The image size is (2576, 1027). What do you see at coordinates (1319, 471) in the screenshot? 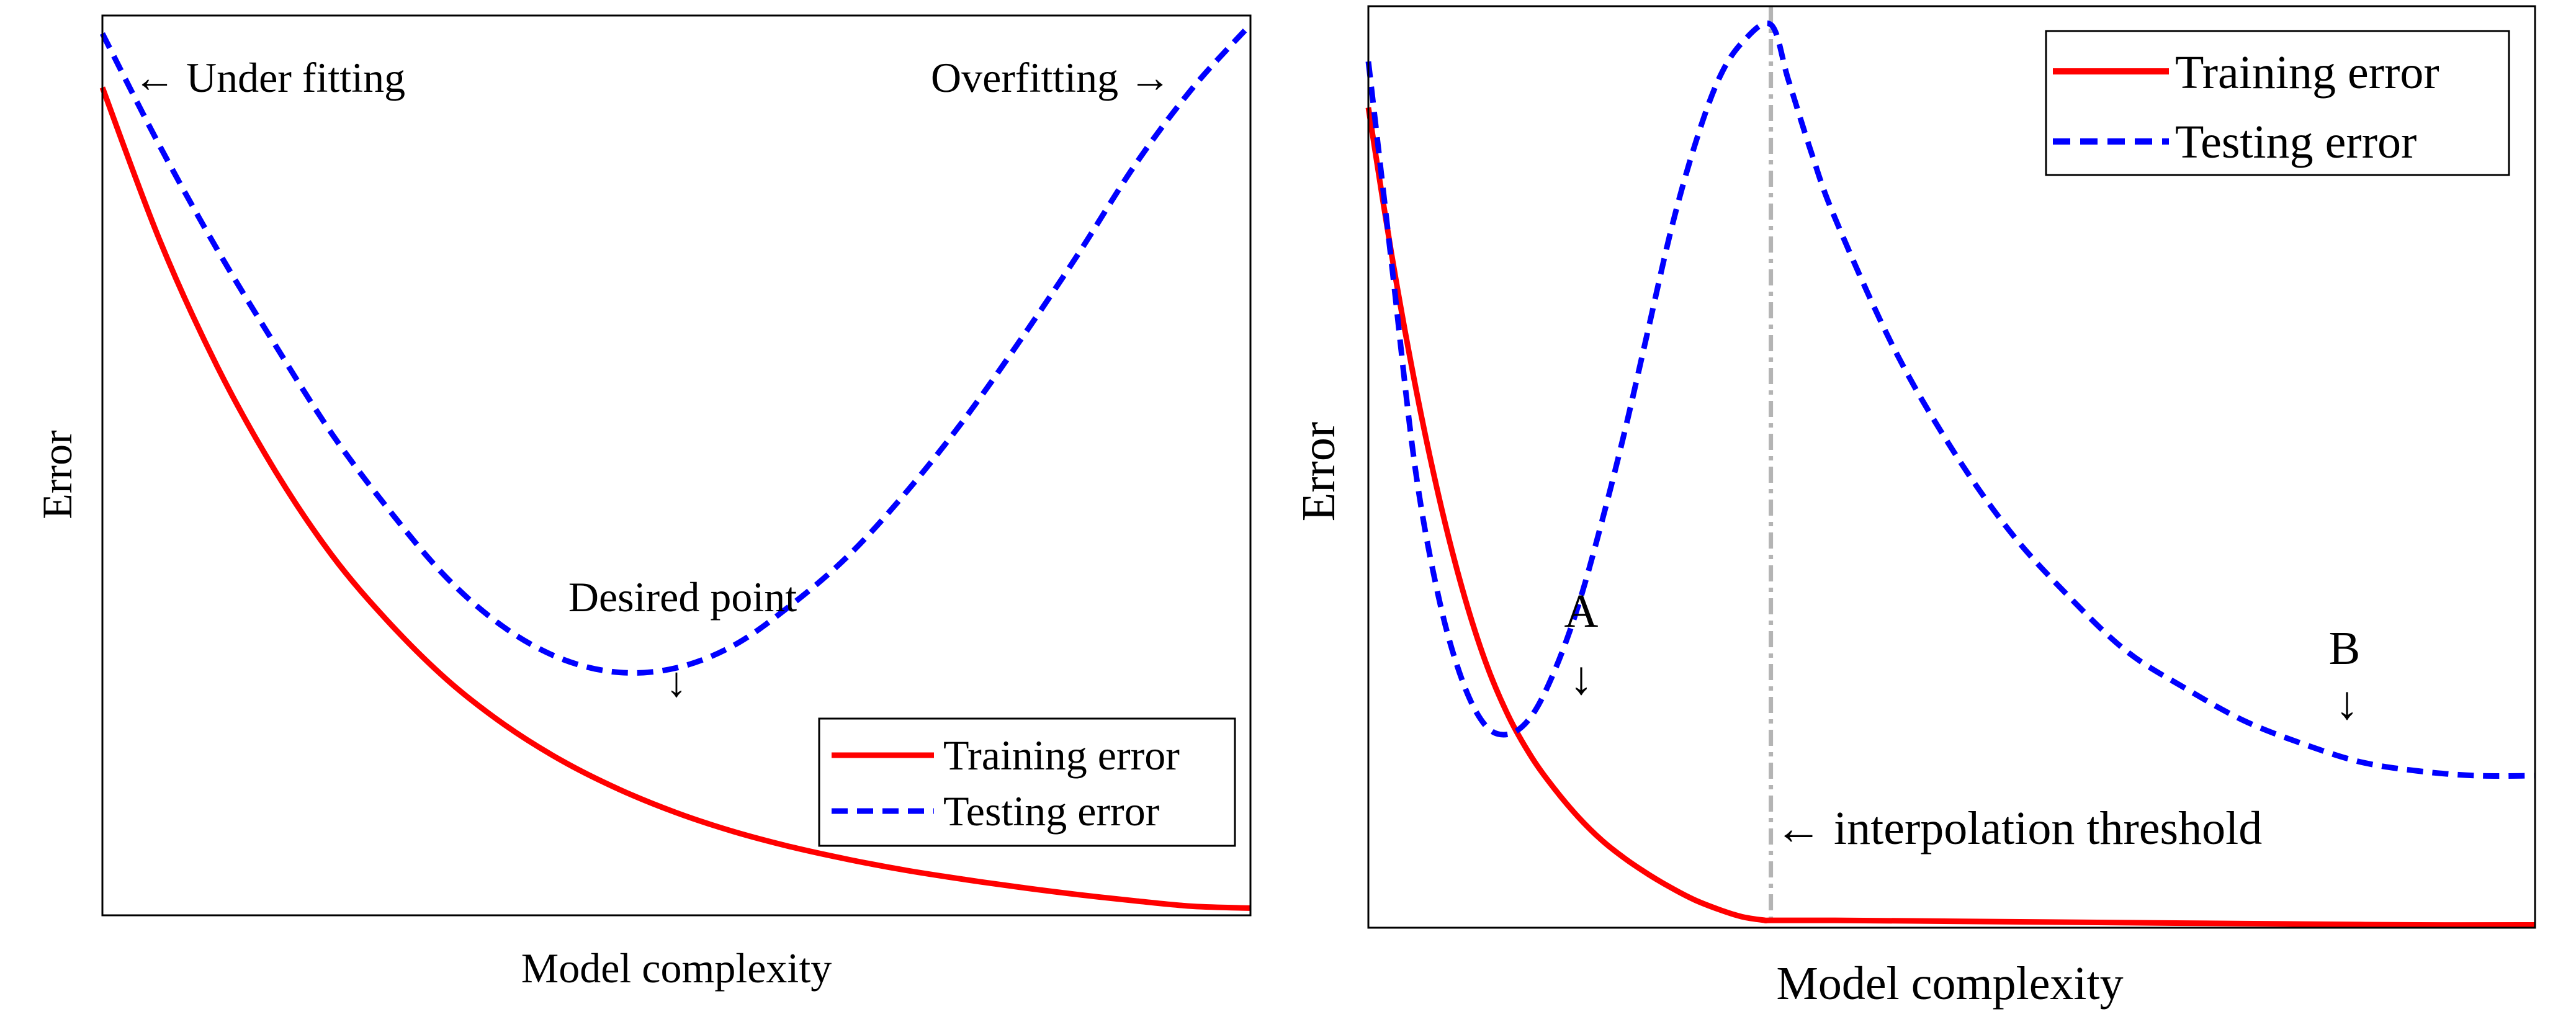
I see `right-y-axis-label: Error` at bounding box center [1319, 471].